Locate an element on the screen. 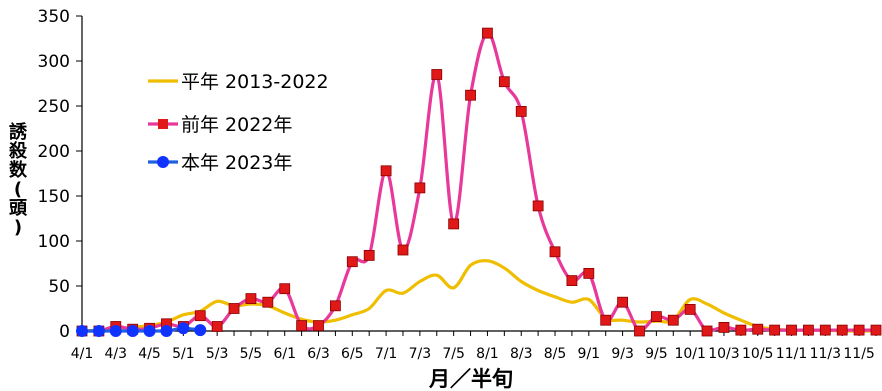 The width and height of the screenshot is (882, 391). x-tick-label: 11/5 is located at coordinates (858, 354).